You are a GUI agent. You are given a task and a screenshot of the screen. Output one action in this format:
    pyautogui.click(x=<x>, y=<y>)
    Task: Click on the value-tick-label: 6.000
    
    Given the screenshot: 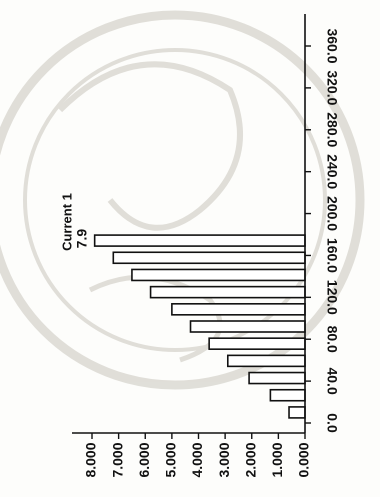 What is the action you would take?
    pyautogui.click(x=144, y=459)
    